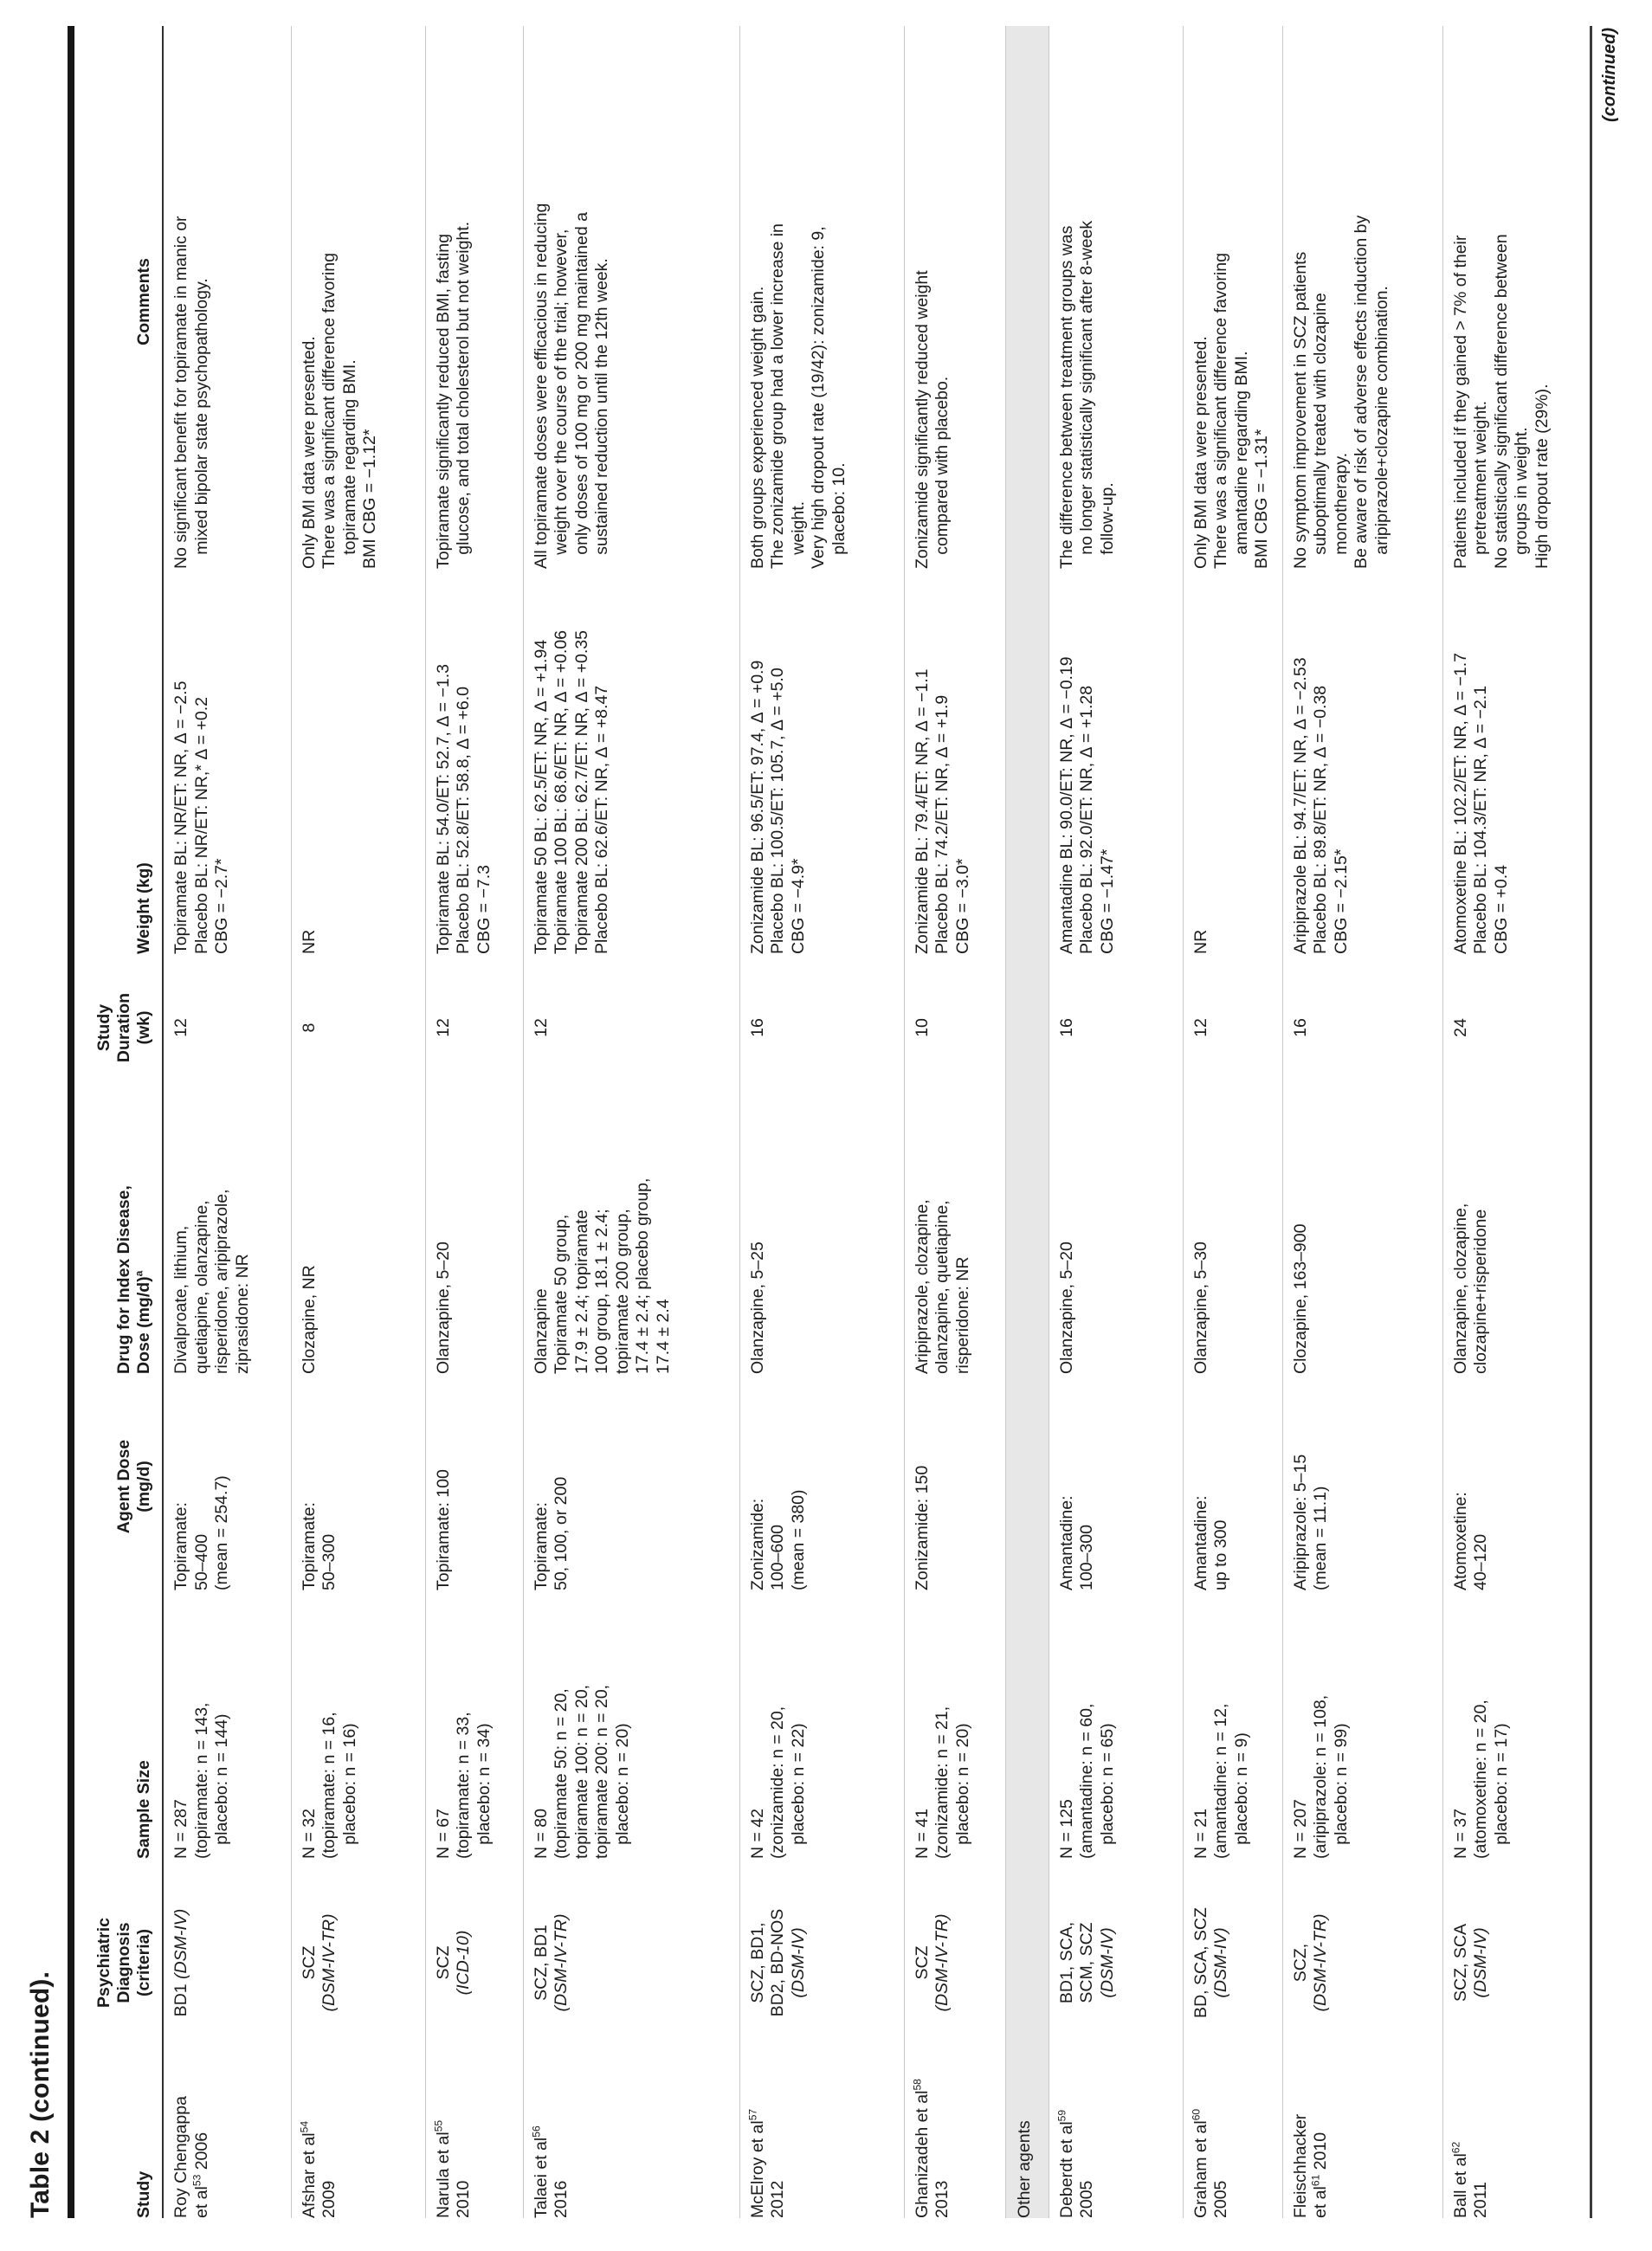 This screenshot has height=2251, width=1652. I want to click on cell-agent-dose: Topiramate: 50–400 (mean = 254.7), so click(201, 1532).